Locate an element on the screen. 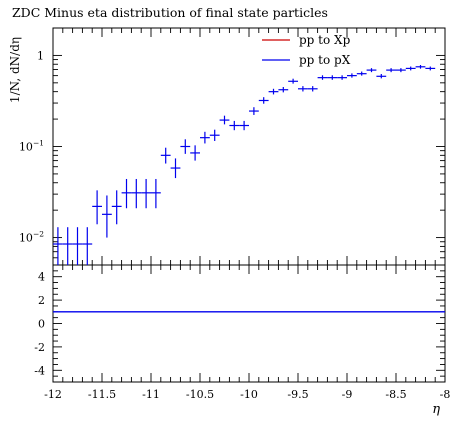 Image resolution: width=461 pixels, height=422 pixels. x-tick-label: -11 is located at coordinates (151, 394).